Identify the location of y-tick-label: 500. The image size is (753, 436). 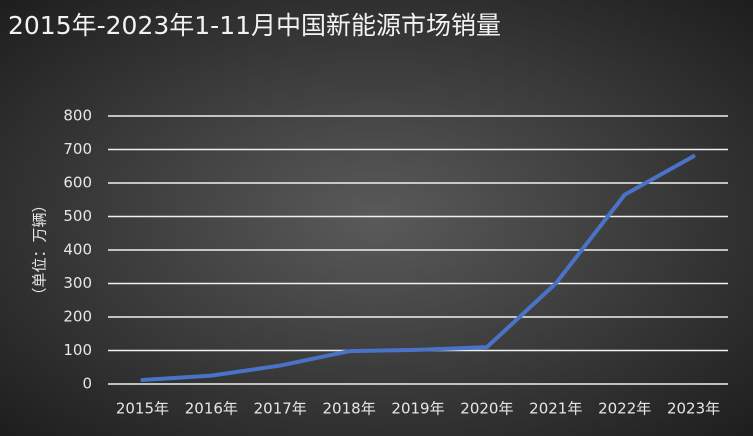
(77, 216).